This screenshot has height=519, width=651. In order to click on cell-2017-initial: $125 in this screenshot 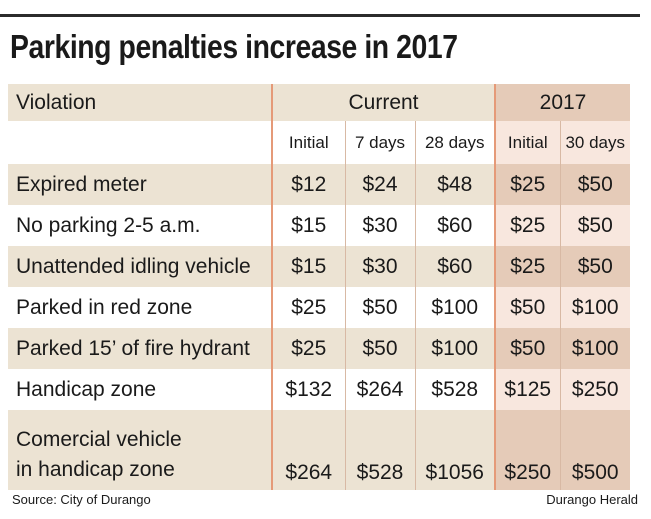, I will do `click(528, 389)`.